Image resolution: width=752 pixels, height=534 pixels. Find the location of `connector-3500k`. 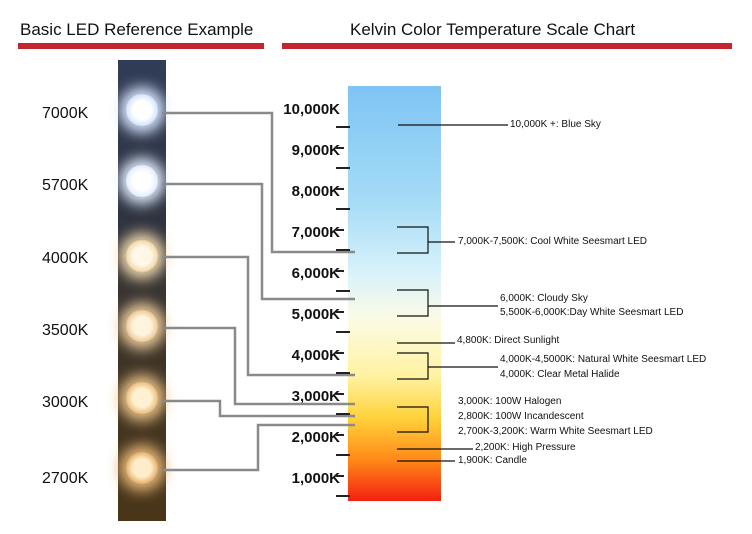

connector-3500k is located at coordinates (258, 366).